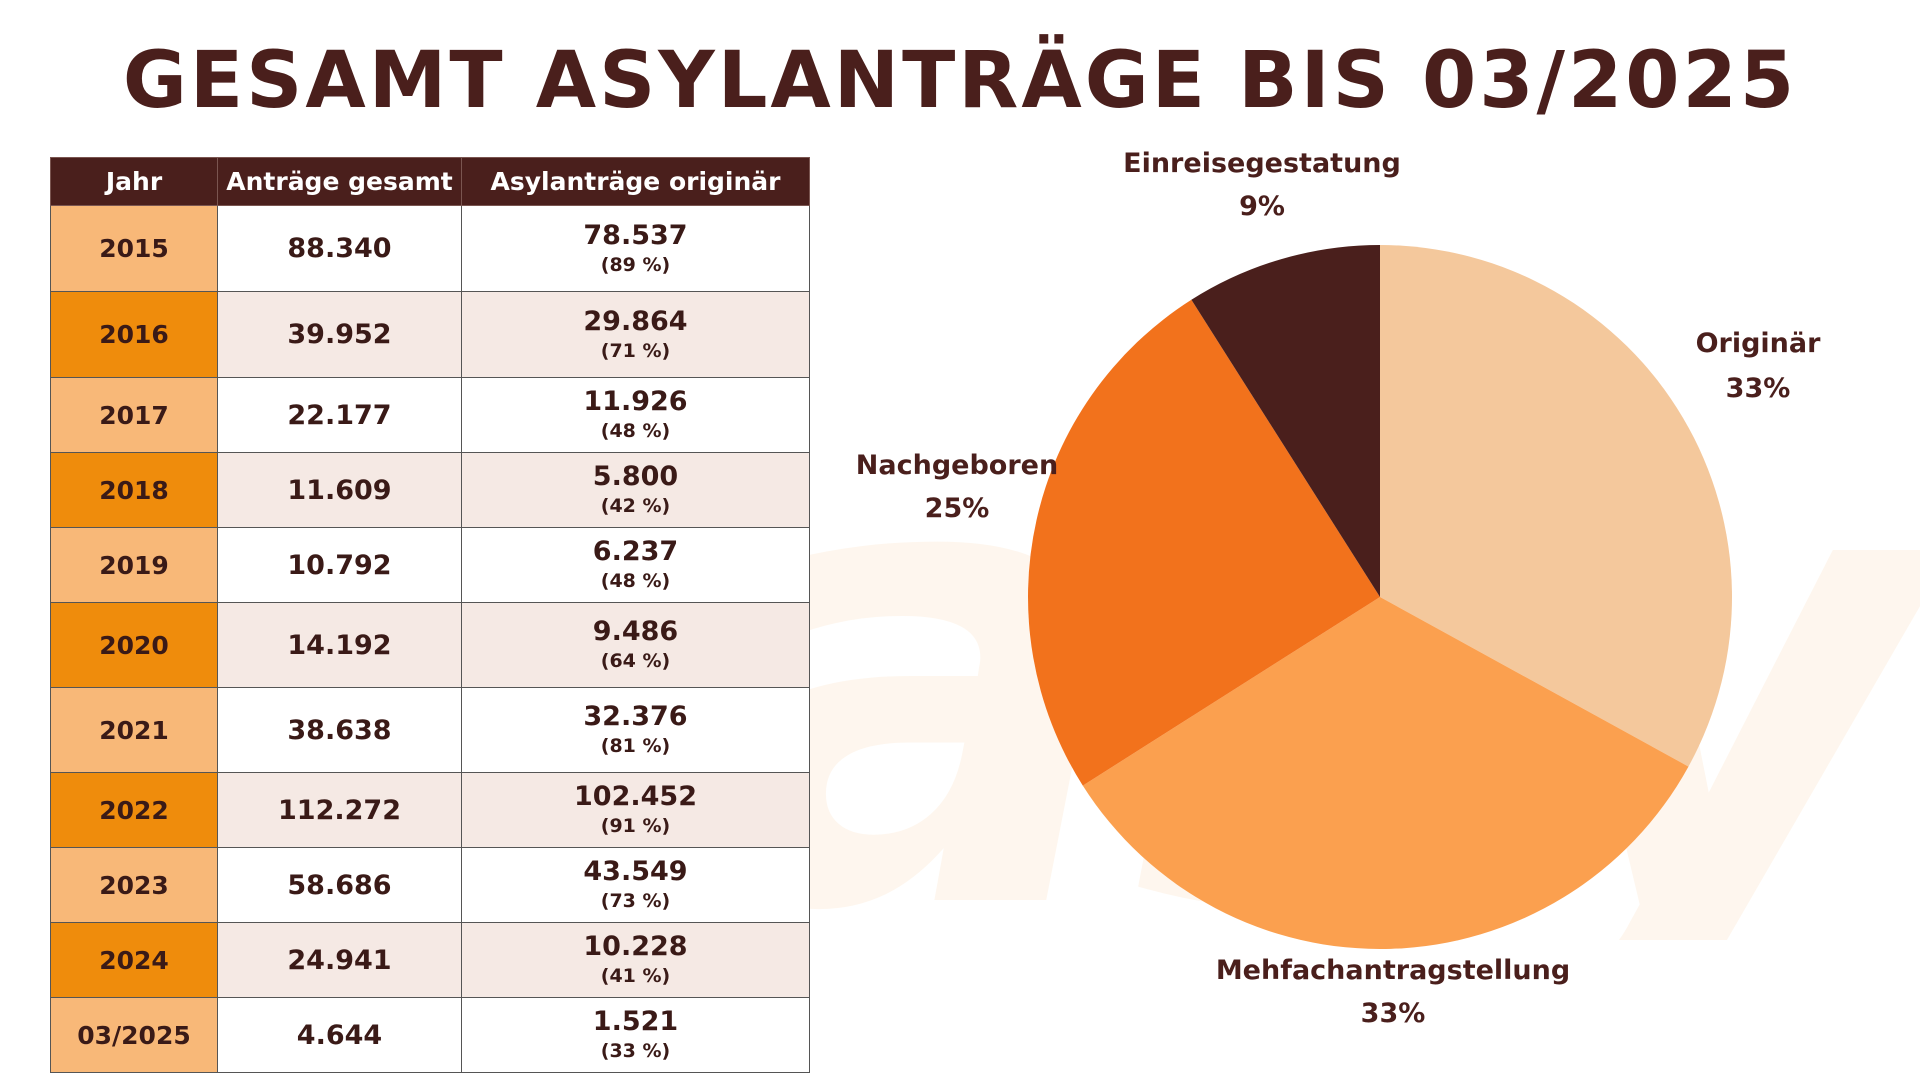 Image resolution: width=1920 pixels, height=1080 pixels. I want to click on cell-year: 2020, so click(134, 645).